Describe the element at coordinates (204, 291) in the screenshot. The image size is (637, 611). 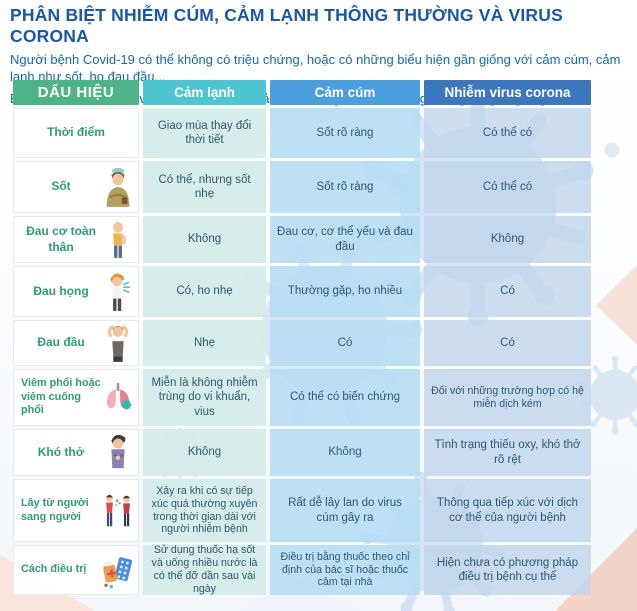
I see `cold-cell: Có, ho nhẹ` at that location.